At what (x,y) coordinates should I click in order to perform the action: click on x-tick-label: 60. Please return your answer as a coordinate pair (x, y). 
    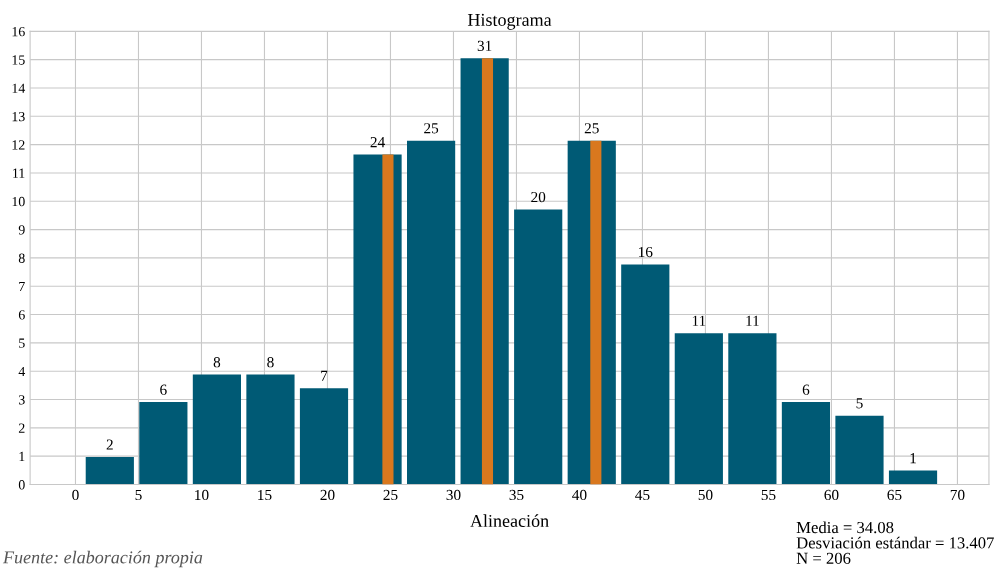
    Looking at the image, I should click on (831, 495).